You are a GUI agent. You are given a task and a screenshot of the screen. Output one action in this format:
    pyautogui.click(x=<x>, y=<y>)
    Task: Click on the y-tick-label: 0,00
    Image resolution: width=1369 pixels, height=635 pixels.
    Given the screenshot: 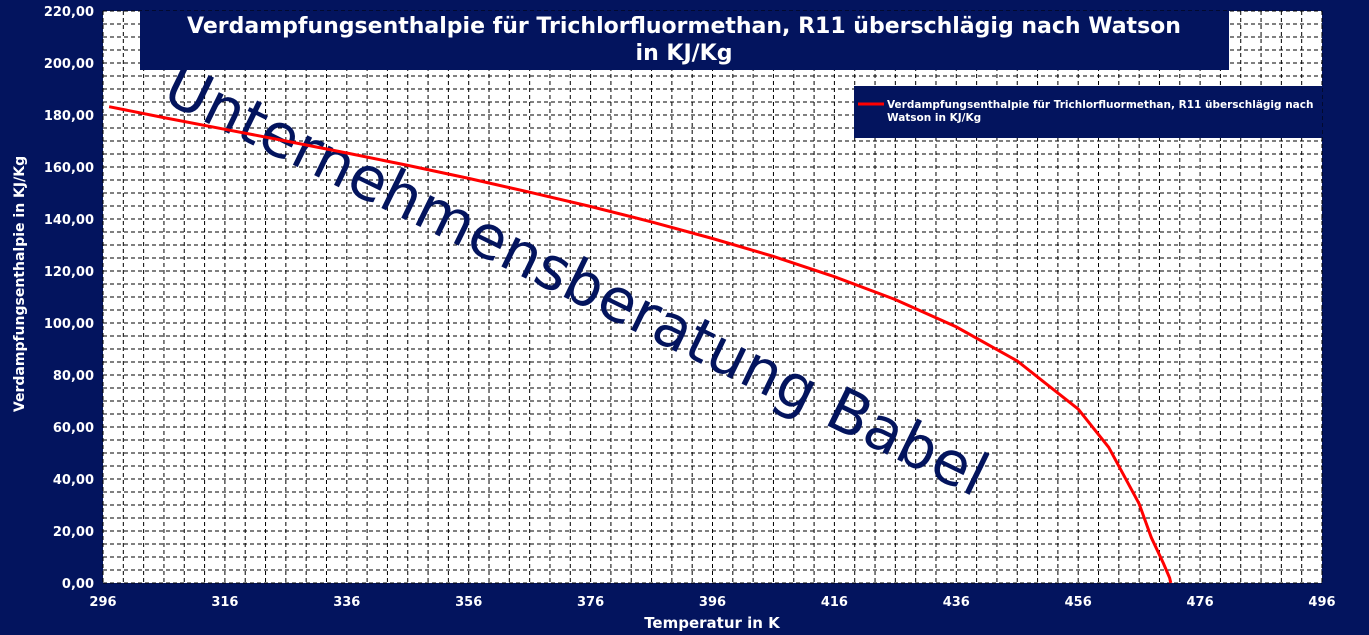 What is the action you would take?
    pyautogui.click(x=78, y=584)
    